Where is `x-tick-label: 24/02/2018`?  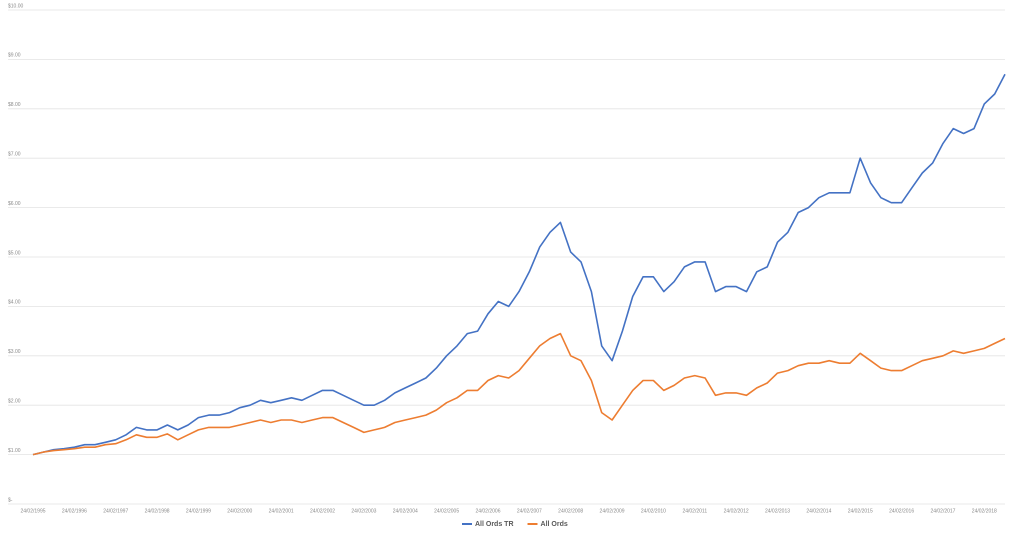 x-tick-label: 24/02/2018 is located at coordinates (984, 511).